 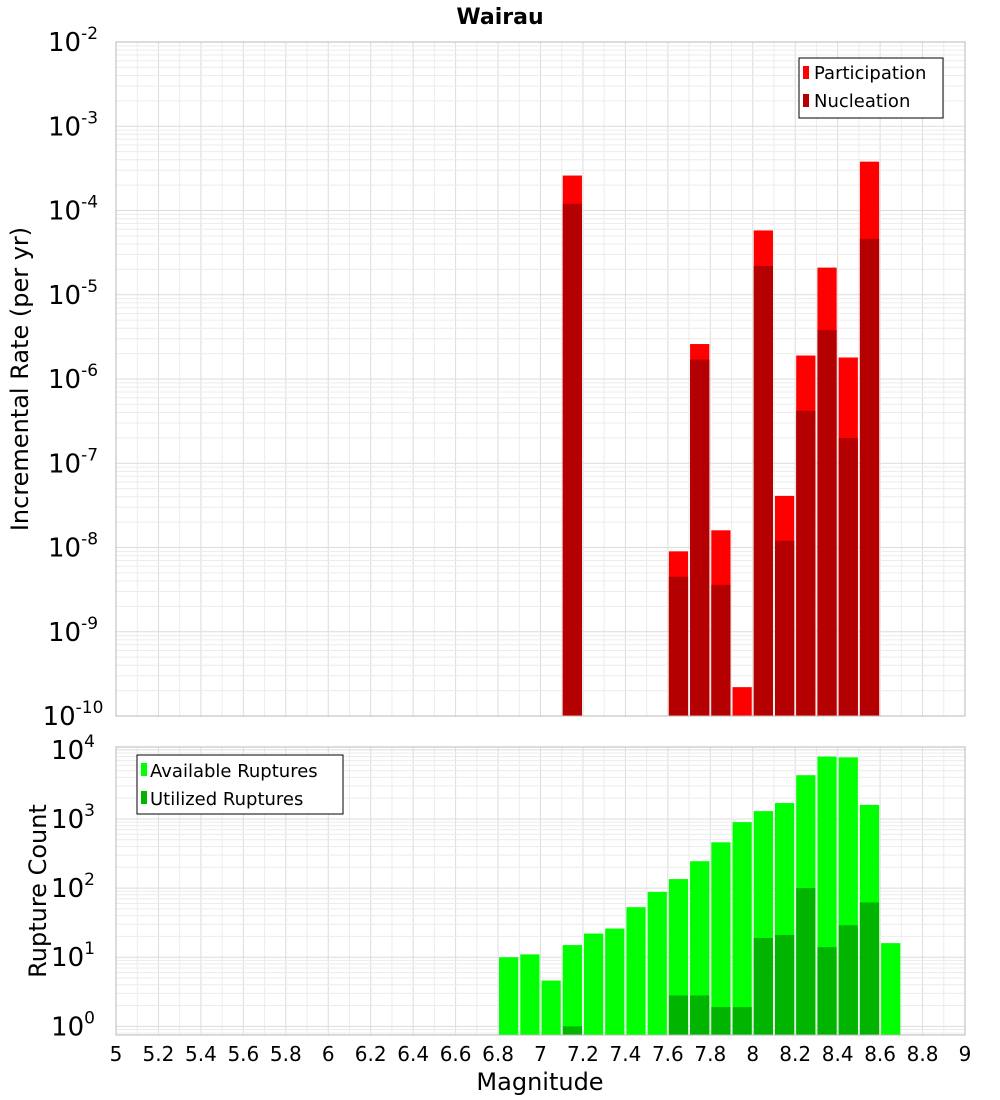 I want to click on count-plot-legend: Available Ruptures Utilized Ruptures, so click(x=240, y=784).